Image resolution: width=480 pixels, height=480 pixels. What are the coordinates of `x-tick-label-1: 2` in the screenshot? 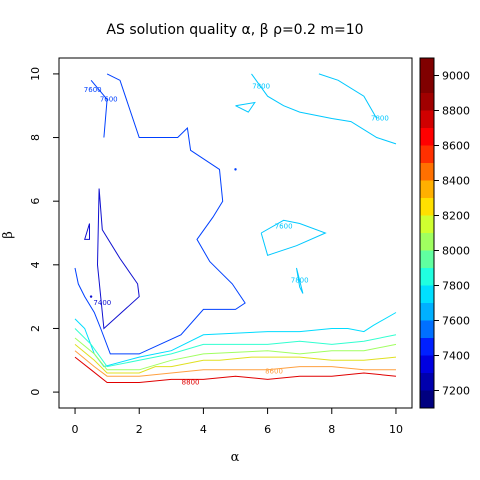 It's located at (139, 429).